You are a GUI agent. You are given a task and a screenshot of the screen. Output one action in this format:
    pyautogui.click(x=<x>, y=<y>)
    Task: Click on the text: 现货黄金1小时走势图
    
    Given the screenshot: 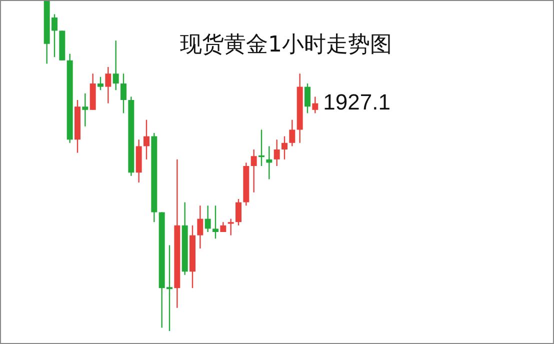 What is the action you would take?
    pyautogui.click(x=286, y=45)
    